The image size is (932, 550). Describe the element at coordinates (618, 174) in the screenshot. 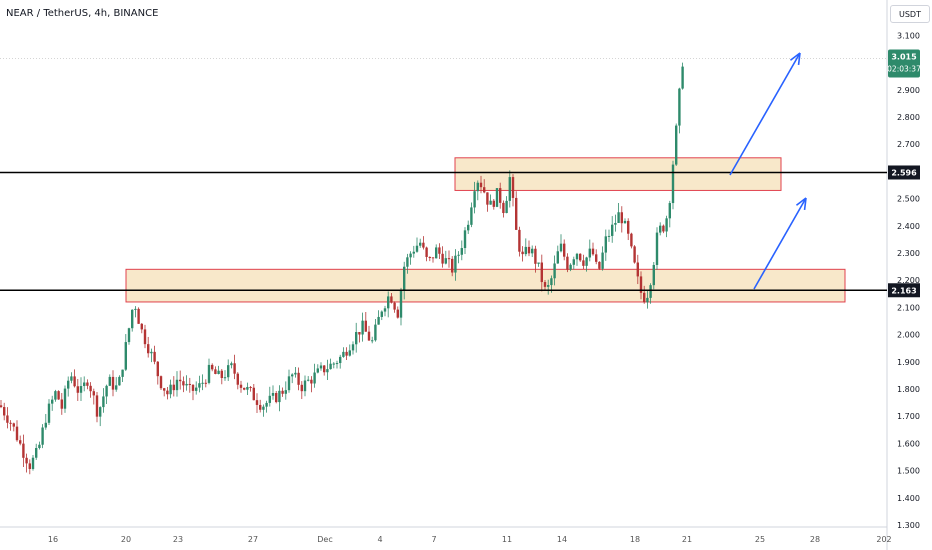

I see `resistance-zone` at that location.